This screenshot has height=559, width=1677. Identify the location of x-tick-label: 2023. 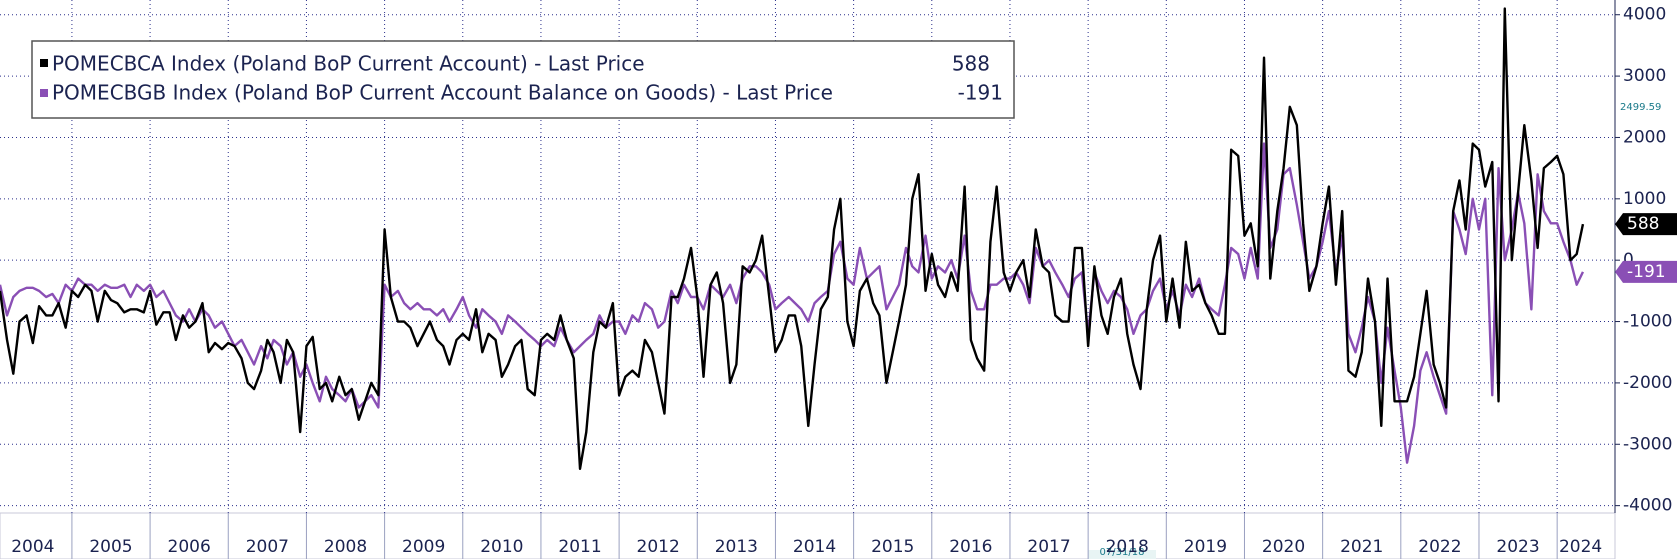
(1517, 547).